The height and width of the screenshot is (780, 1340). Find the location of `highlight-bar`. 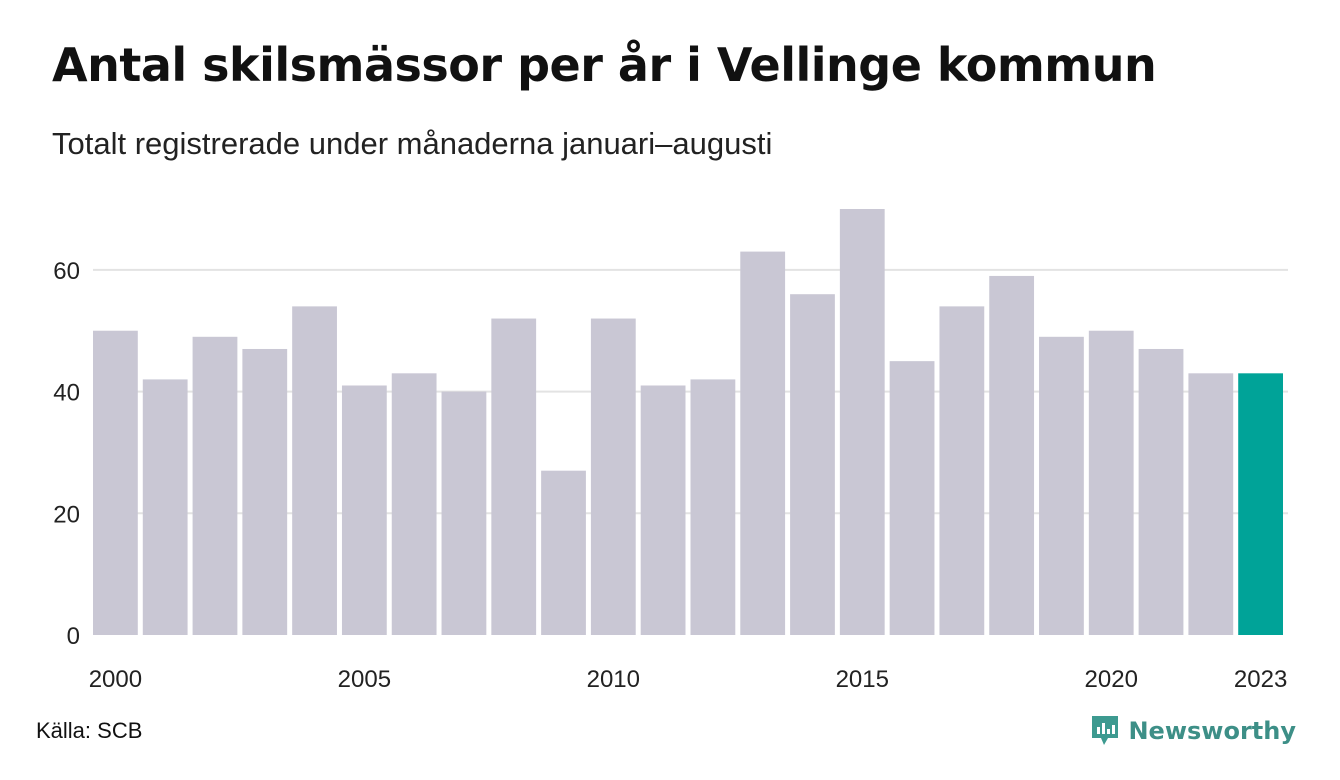

highlight-bar is located at coordinates (1260, 504).